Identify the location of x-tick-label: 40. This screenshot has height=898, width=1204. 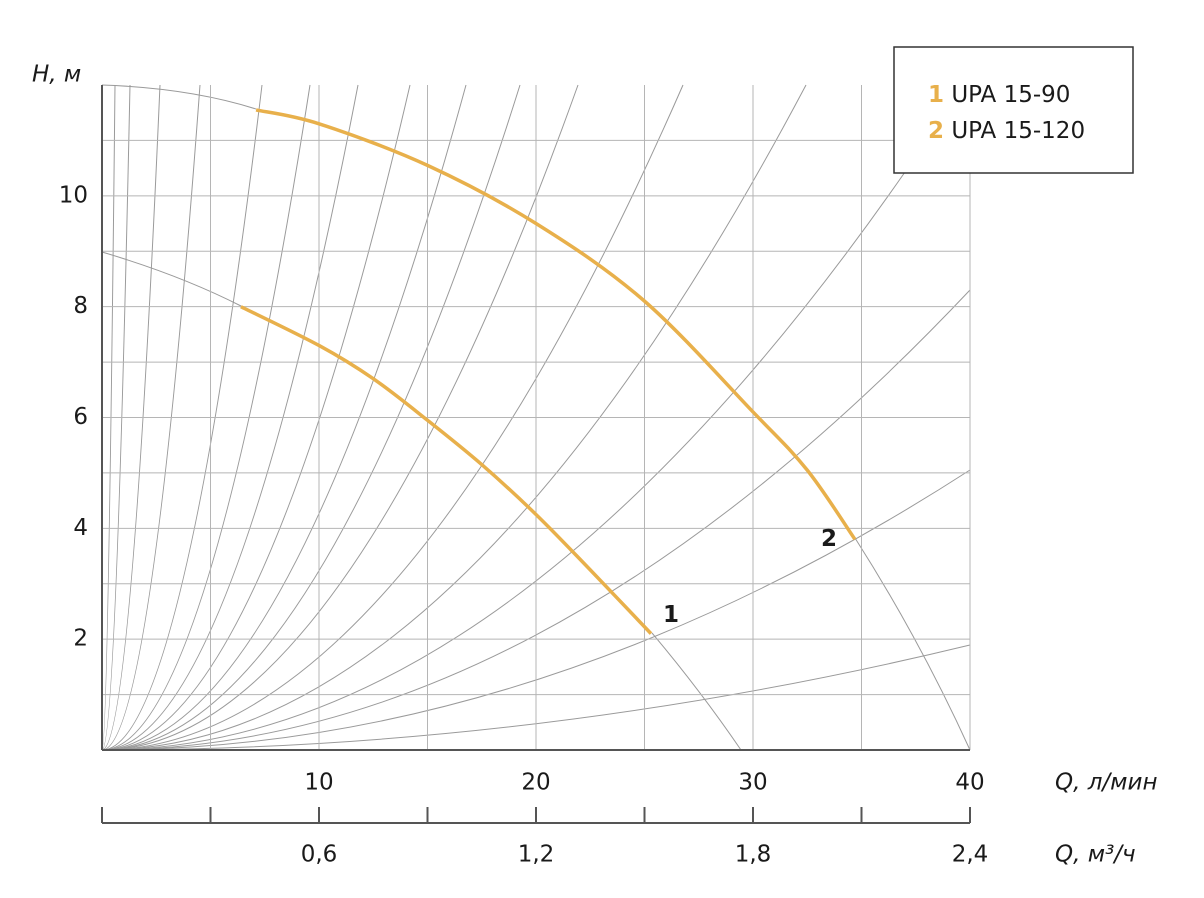
(969, 783).